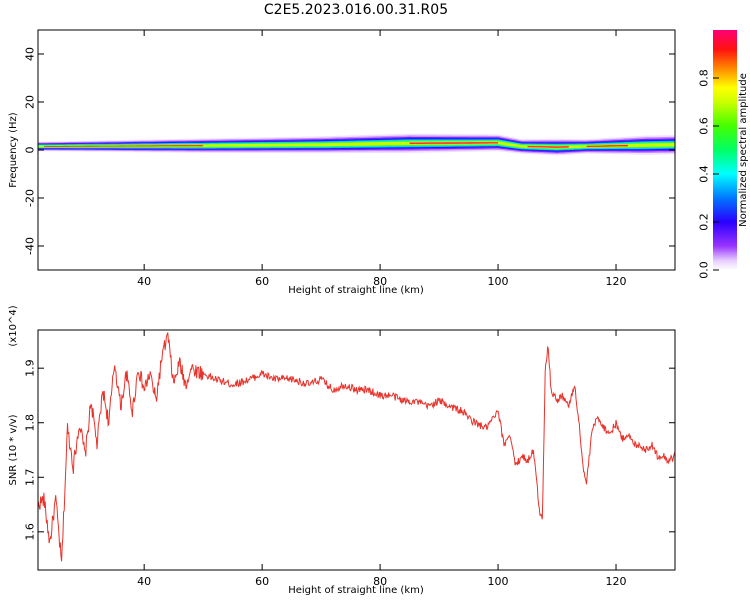 This screenshot has height=600, width=750. Describe the element at coordinates (30, 478) in the screenshot. I see `snr-ytick-label: 1.7` at that location.